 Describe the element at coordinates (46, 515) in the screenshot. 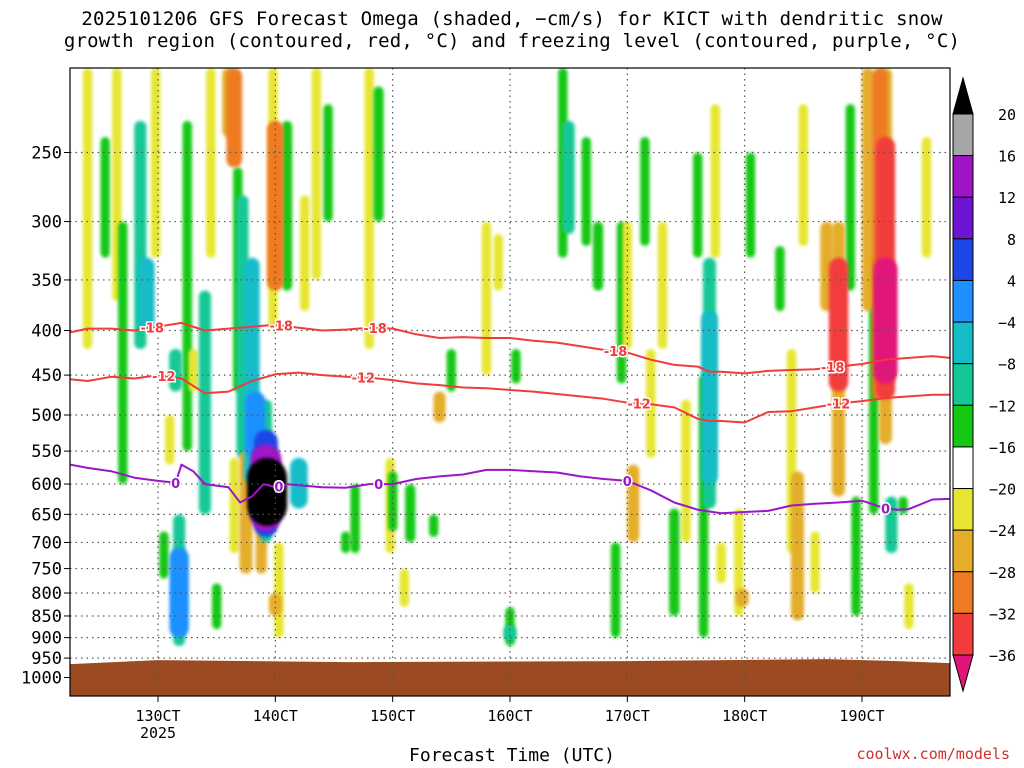

I see `y-tick-label: 650` at that location.